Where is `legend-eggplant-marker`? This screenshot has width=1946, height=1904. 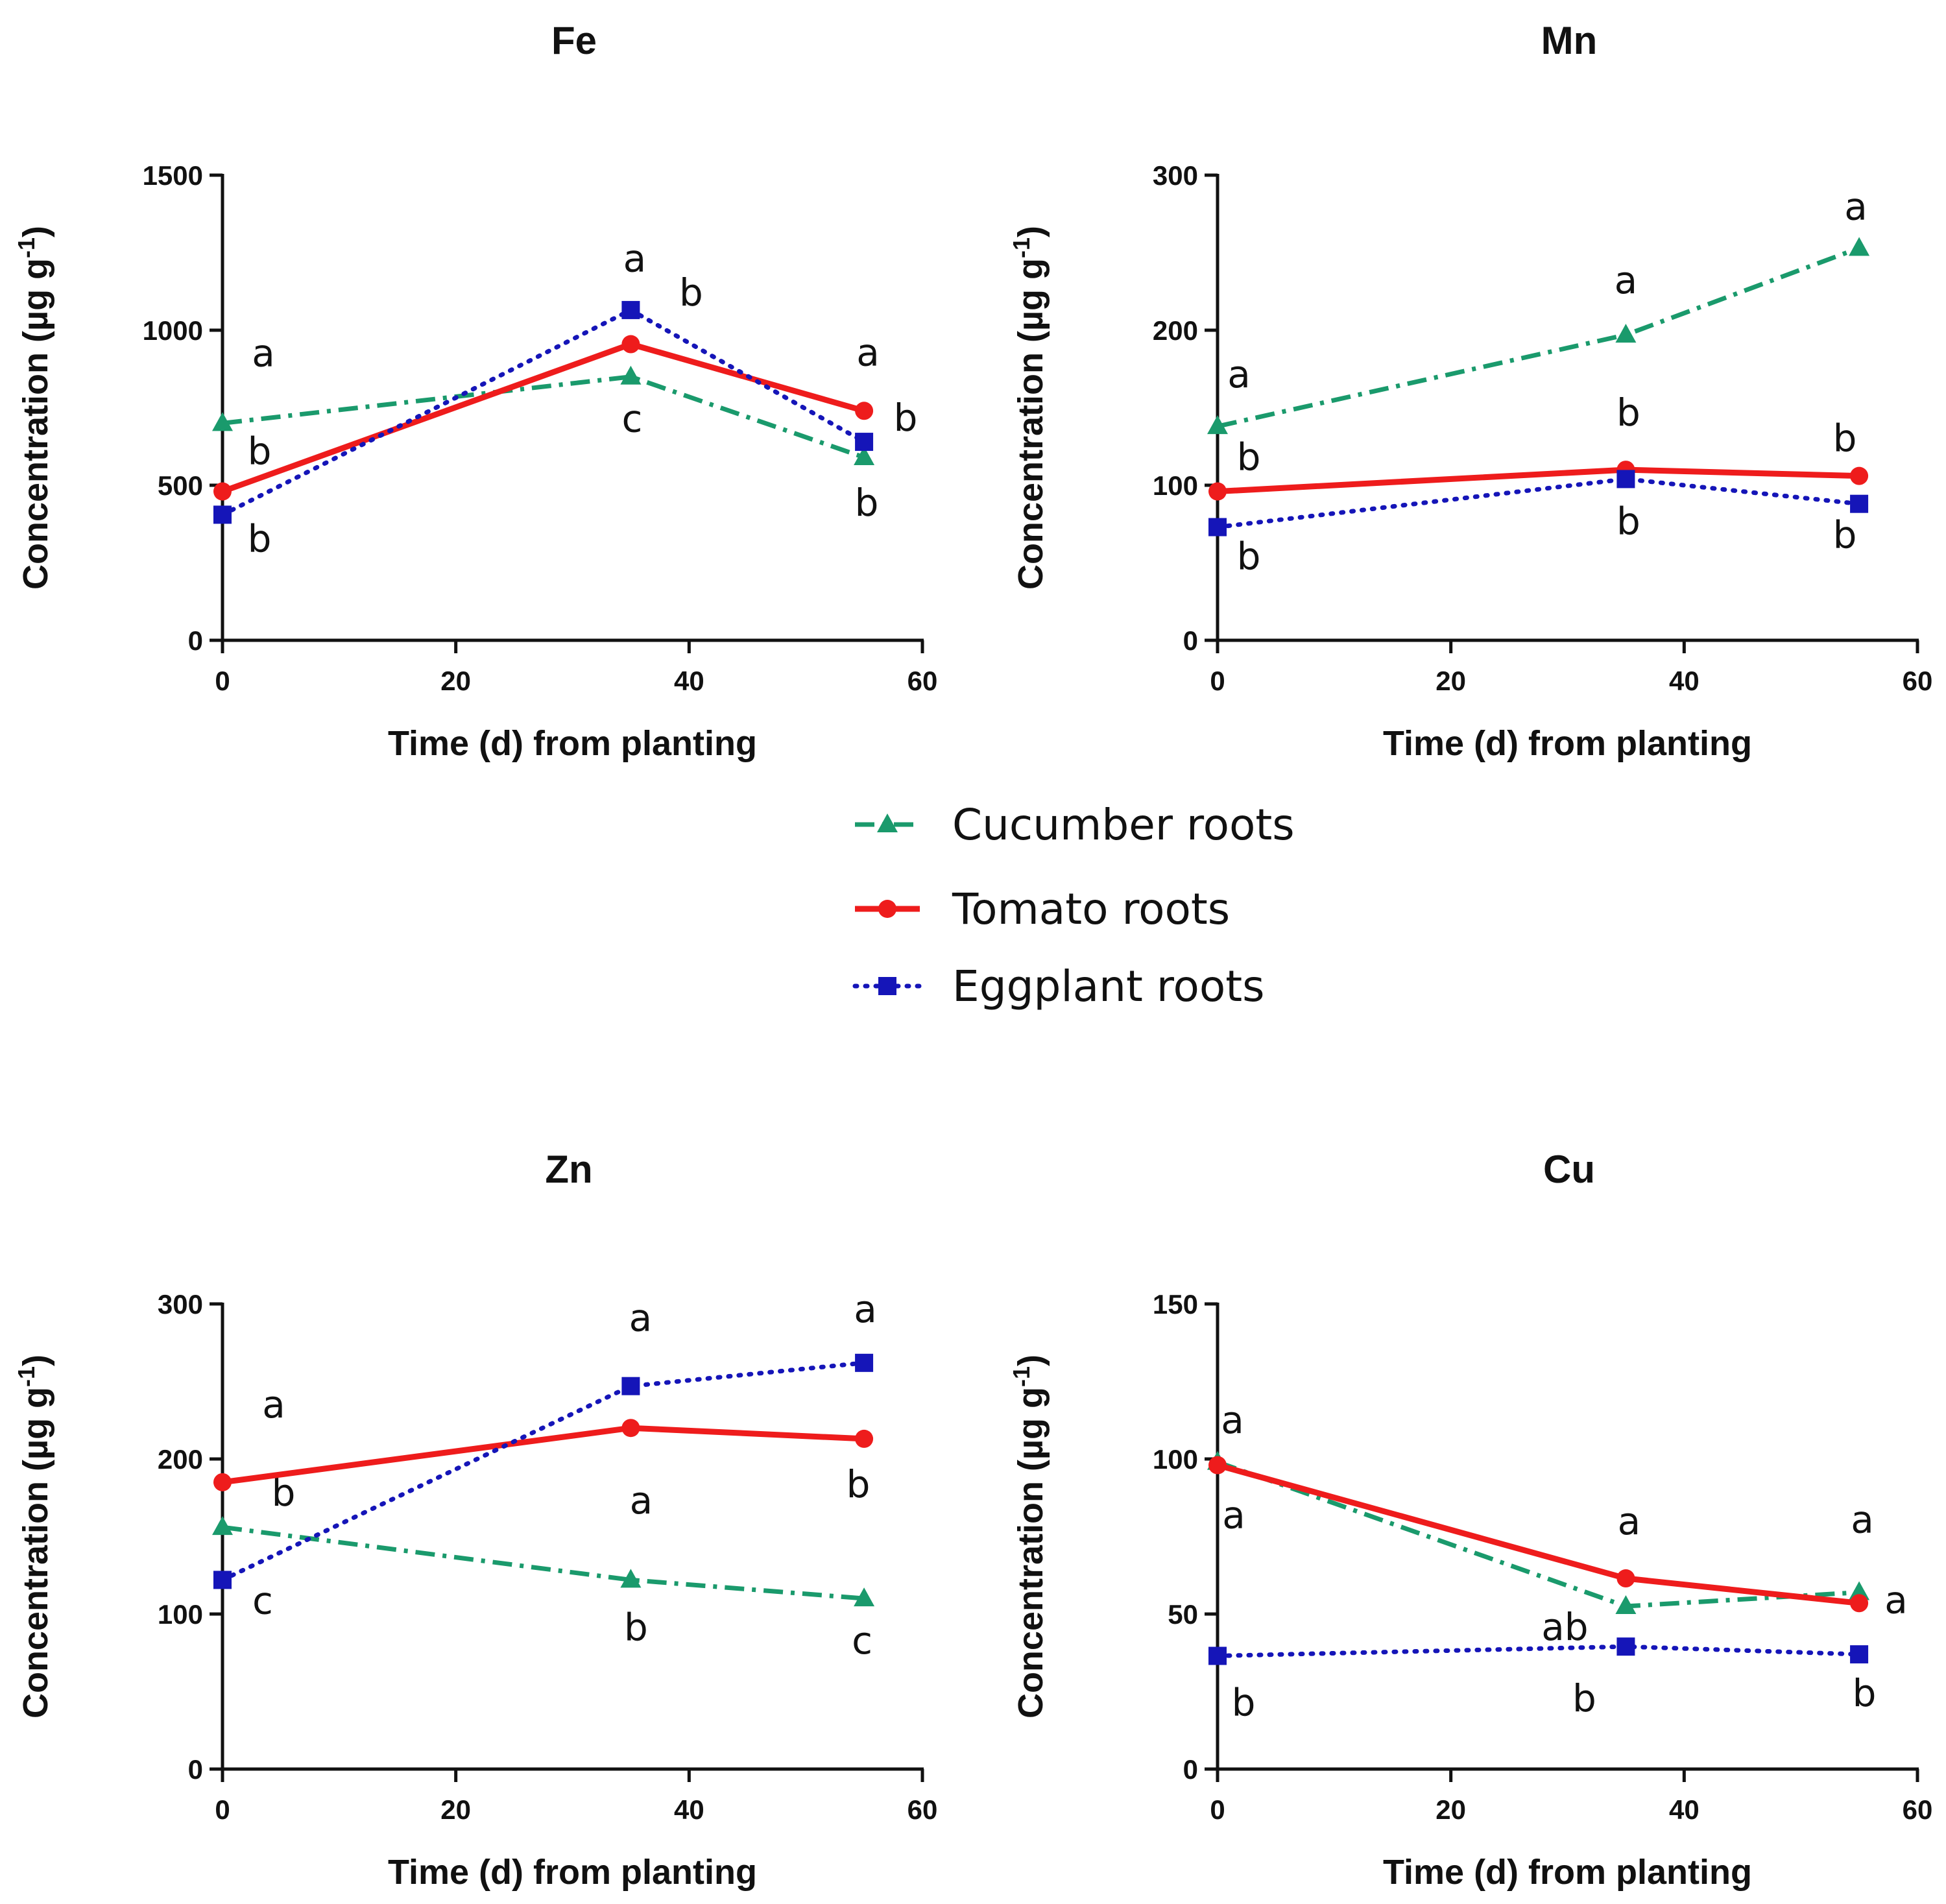 legend-eggplant-marker is located at coordinates (887, 986).